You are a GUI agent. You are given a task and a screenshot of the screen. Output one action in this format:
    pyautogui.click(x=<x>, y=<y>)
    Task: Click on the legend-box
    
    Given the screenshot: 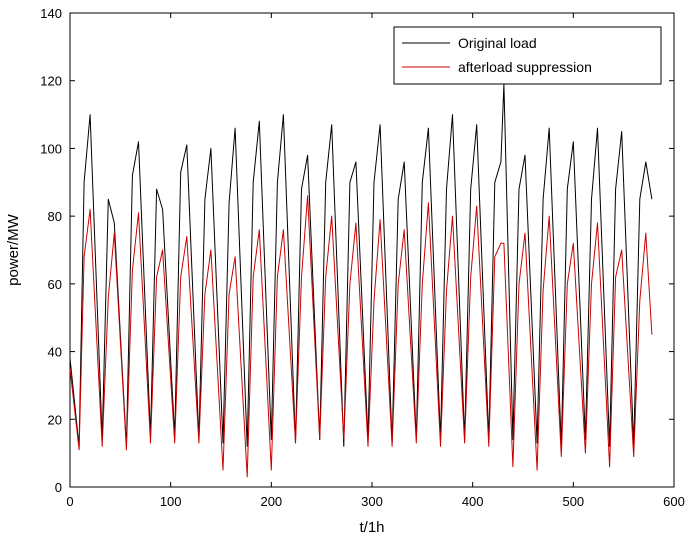 What is the action you would take?
    pyautogui.click(x=527, y=55)
    